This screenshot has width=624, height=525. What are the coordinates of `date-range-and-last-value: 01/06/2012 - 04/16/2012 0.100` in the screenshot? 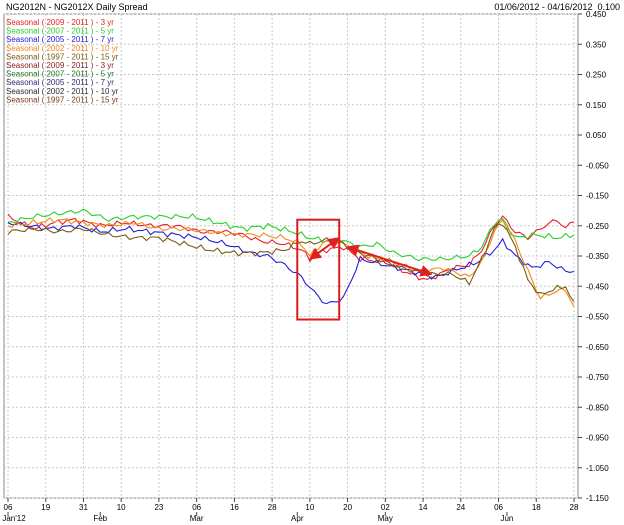 It's located at (557, 7).